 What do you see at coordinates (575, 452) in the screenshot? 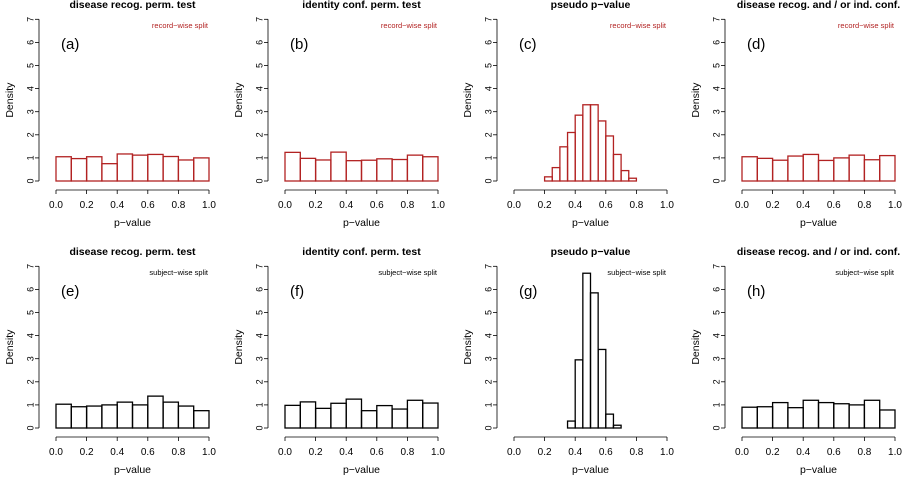
I see `x-tick-label: 0.4` at bounding box center [575, 452].